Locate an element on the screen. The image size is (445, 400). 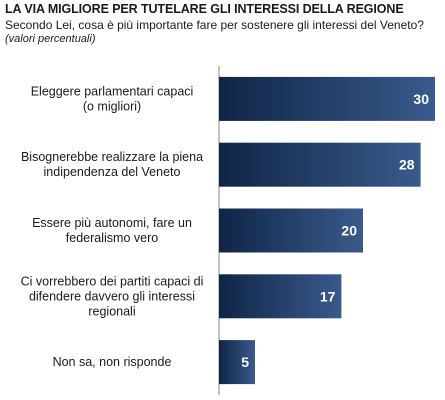
data-label-3: 20 is located at coordinates (349, 231).